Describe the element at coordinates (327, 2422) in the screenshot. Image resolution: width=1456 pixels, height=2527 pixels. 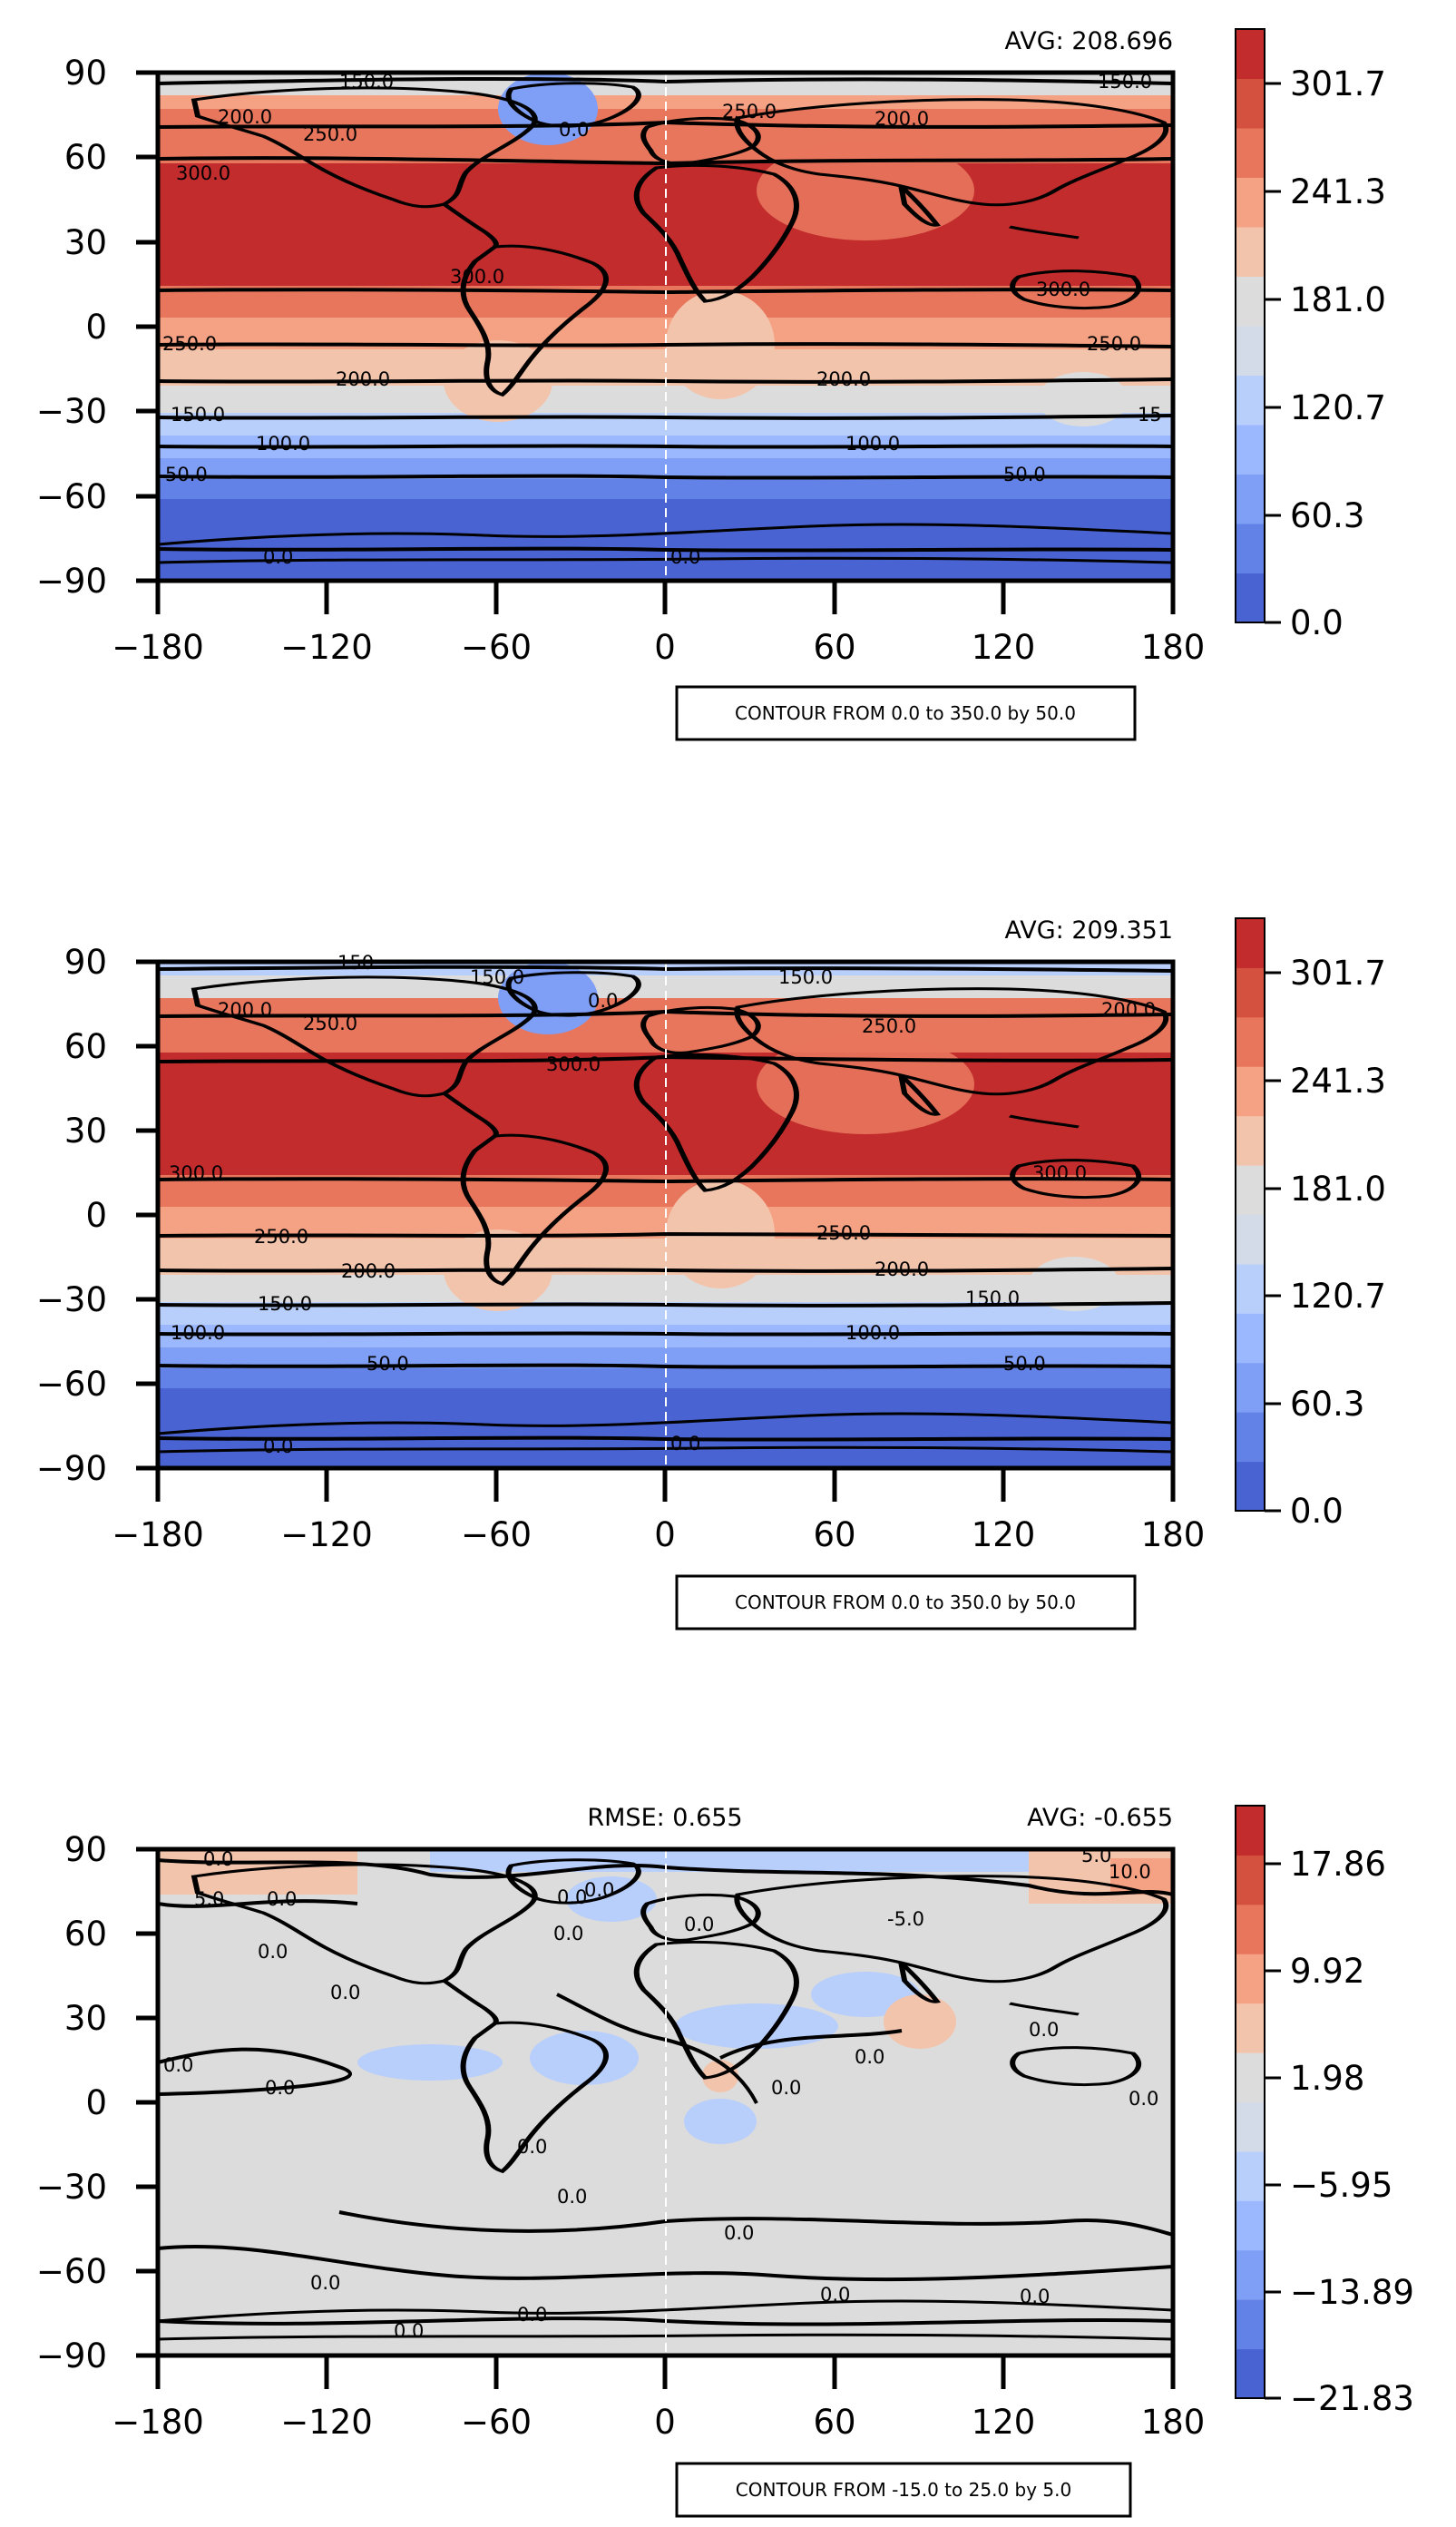
I see `x-tick-label: −120` at that location.